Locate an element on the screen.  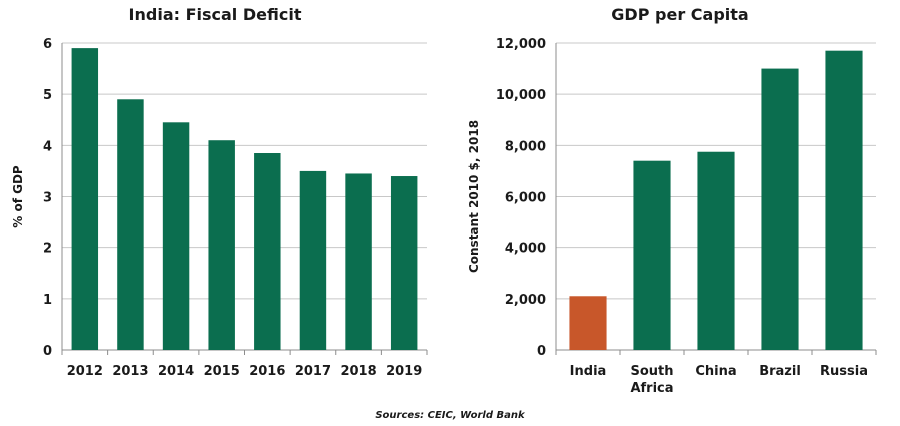
fiscal-bar-2014 is located at coordinates (176, 236).